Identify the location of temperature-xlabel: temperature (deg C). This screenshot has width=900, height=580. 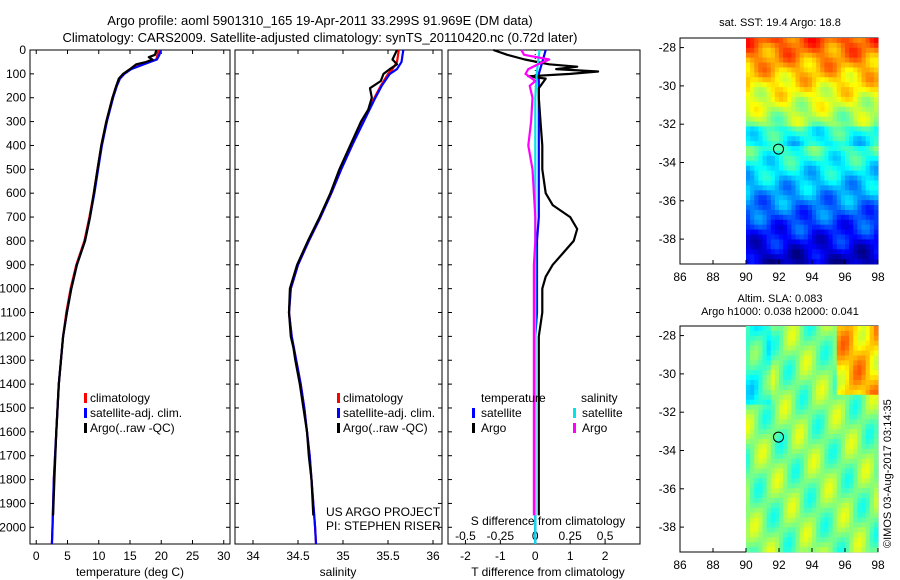
(130, 572).